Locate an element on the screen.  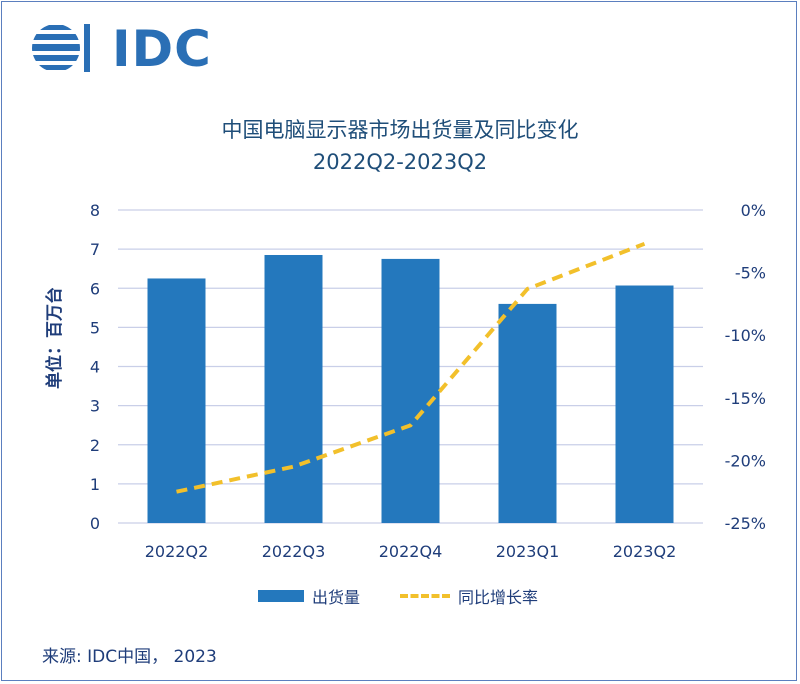
y2-tick-label: -15% is located at coordinates (745, 398).